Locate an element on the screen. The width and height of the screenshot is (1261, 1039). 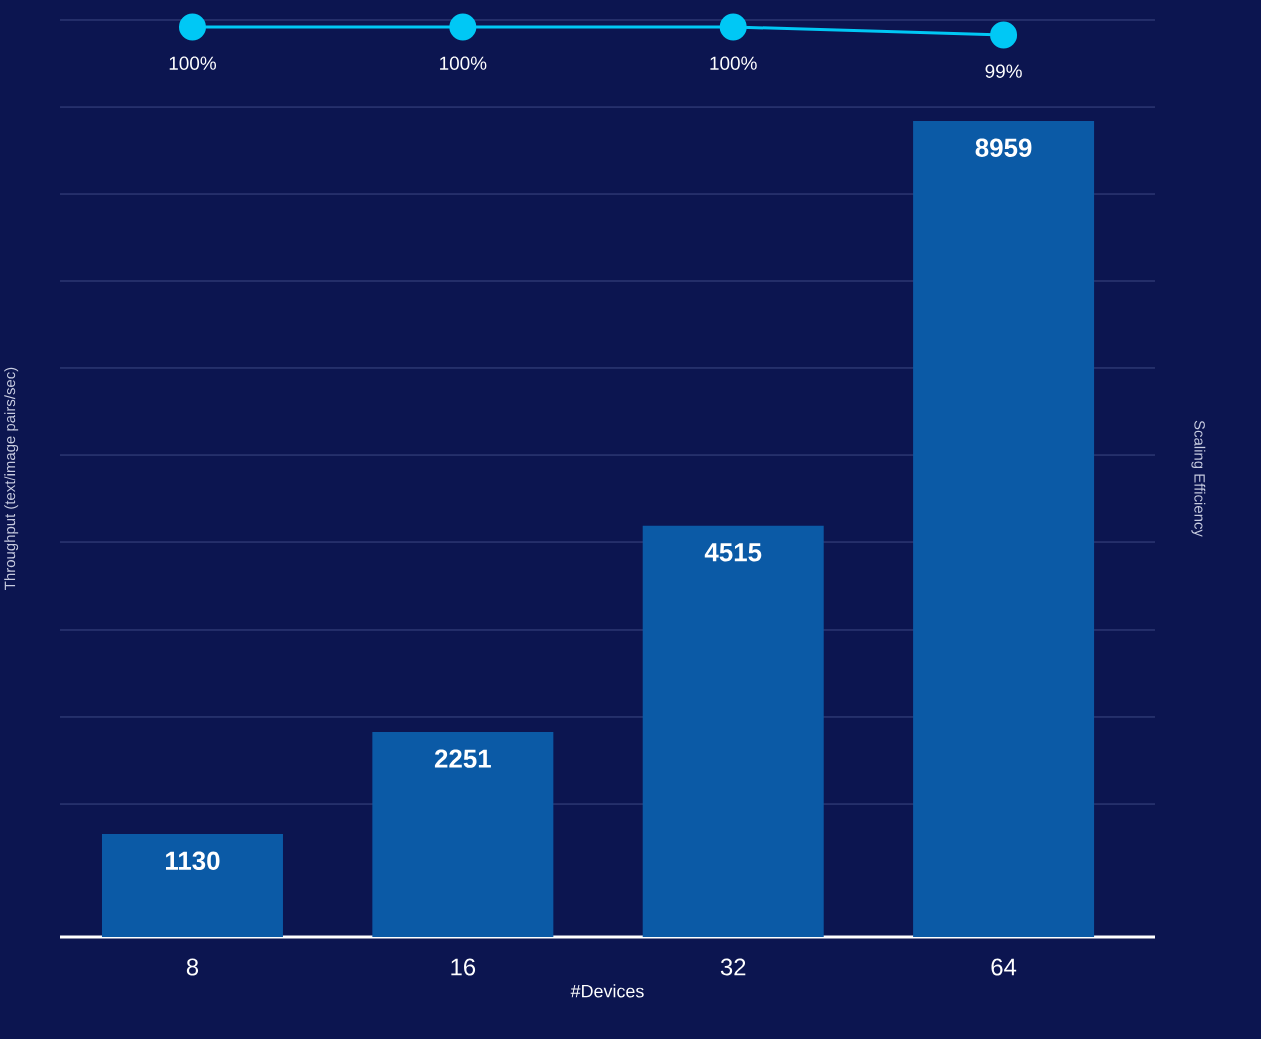
data-label: 1130 is located at coordinates (193, 860).